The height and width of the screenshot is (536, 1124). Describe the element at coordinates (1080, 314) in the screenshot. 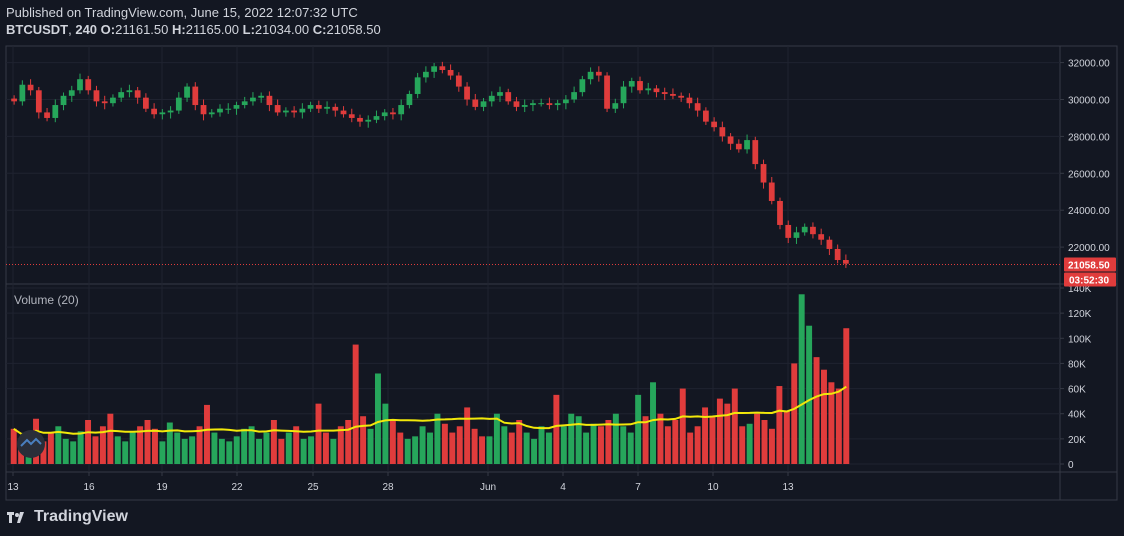

I see `volume-tick-label: 120K` at that location.